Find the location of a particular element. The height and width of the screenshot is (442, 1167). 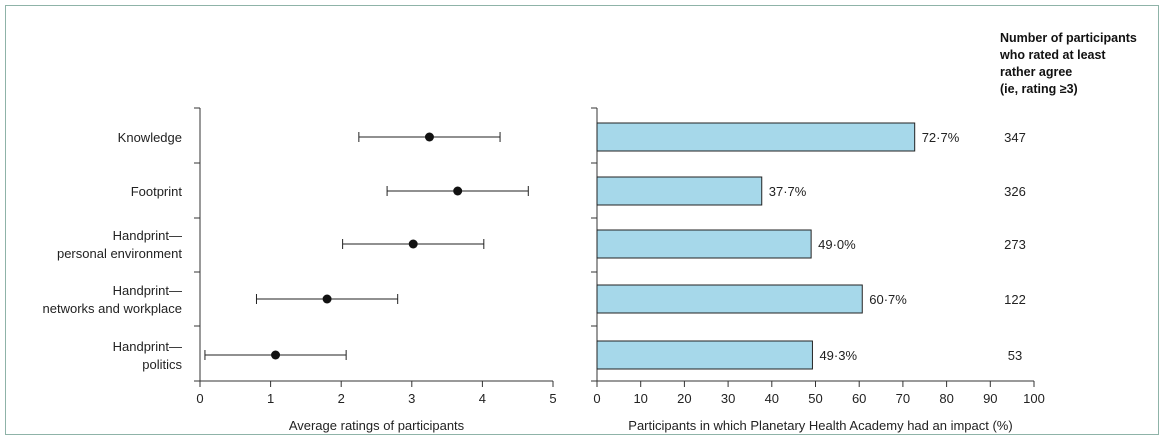

impact-x-tick-label: 90 is located at coordinates (990, 398).